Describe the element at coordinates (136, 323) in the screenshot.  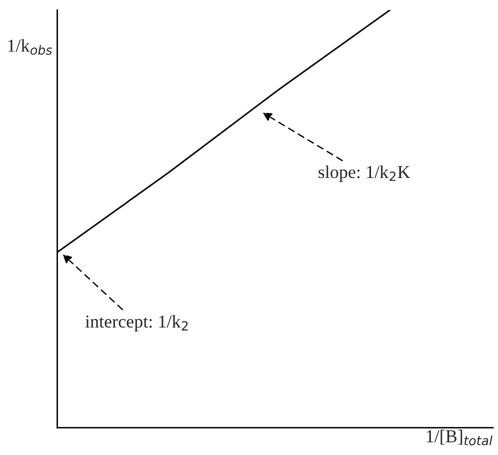
I see `annotation: intercept: 1/k$_{2}$` at that location.